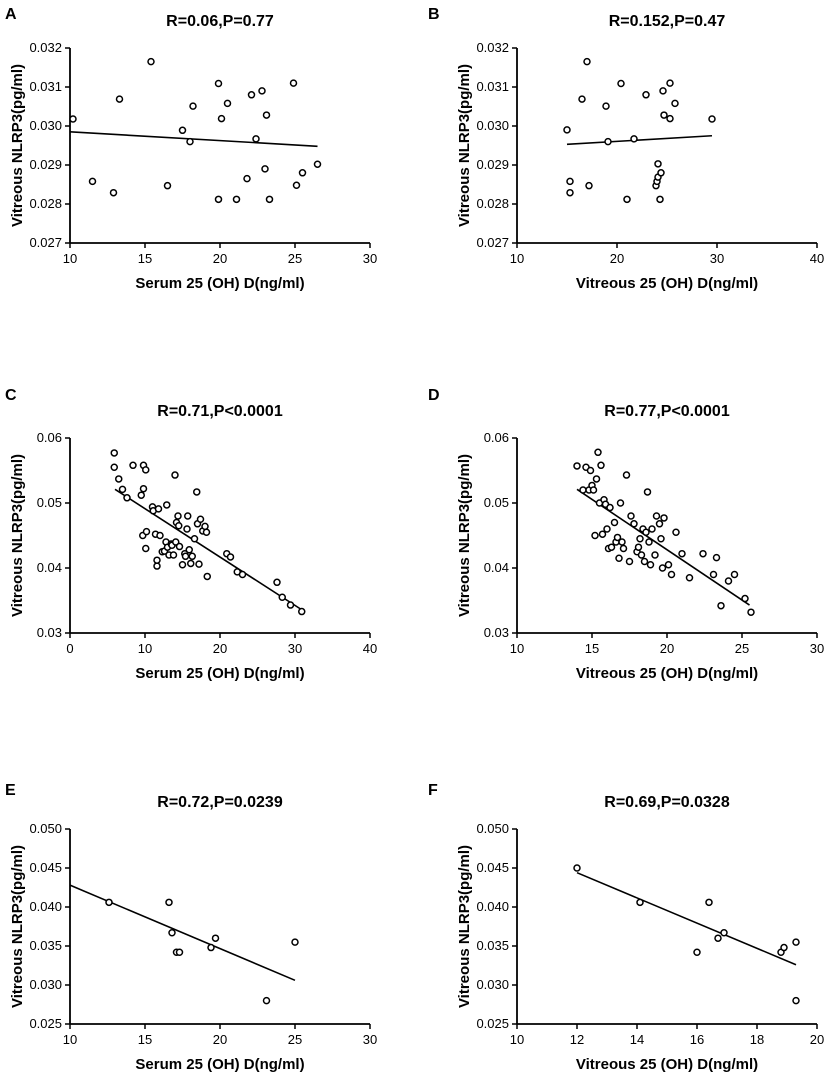 The width and height of the screenshot is (829, 1089). What do you see at coordinates (11, 395) in the screenshot?
I see `panel-letter: C` at bounding box center [11, 395].